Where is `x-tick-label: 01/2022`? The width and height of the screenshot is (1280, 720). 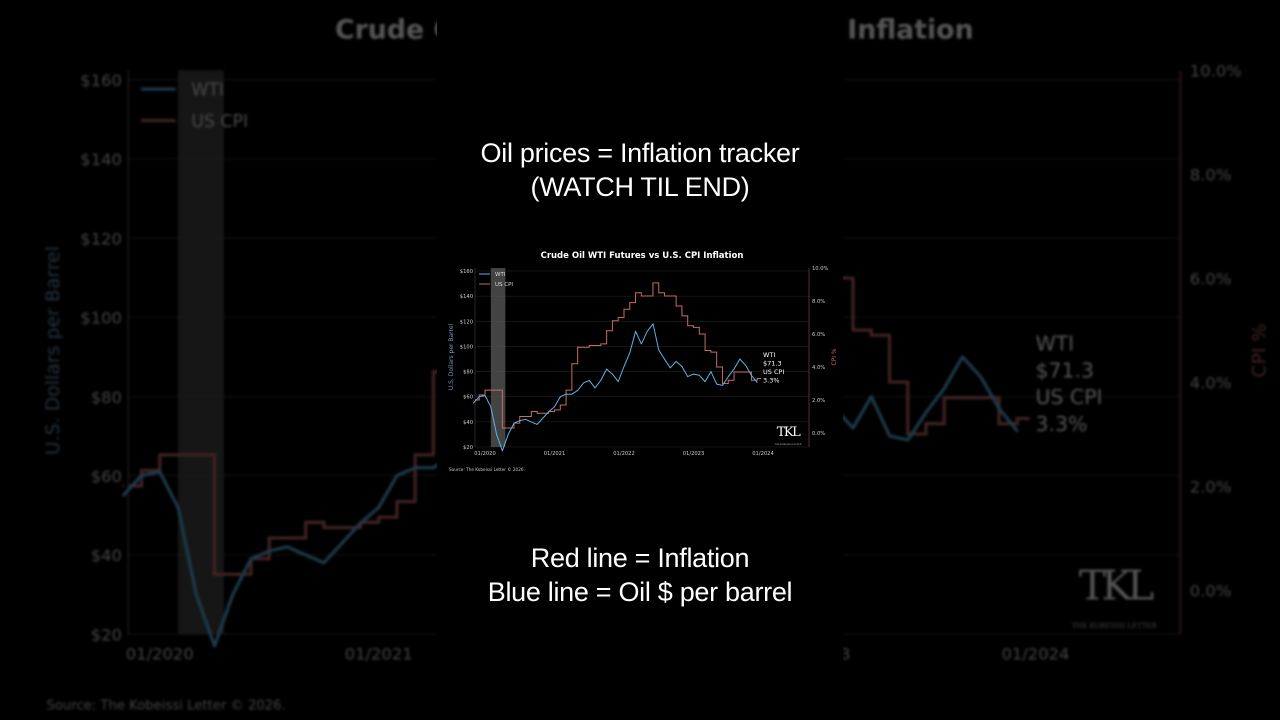
x-tick-label: 01/2022 is located at coordinates (624, 454).